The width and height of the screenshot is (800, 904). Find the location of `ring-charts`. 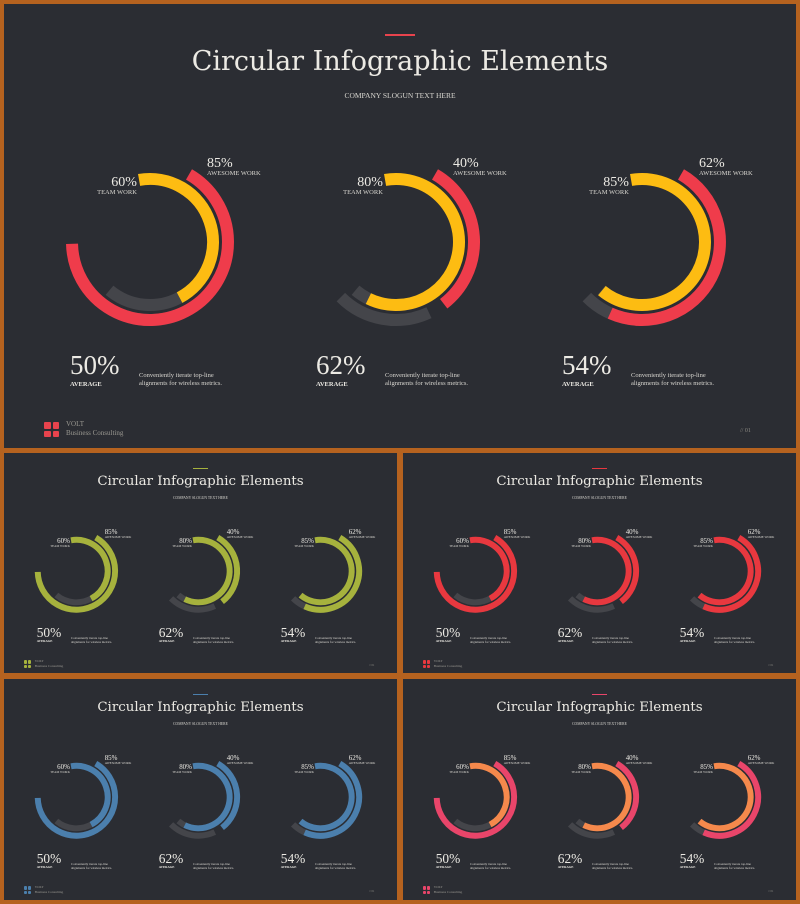

ring-charts is located at coordinates (597, 799).